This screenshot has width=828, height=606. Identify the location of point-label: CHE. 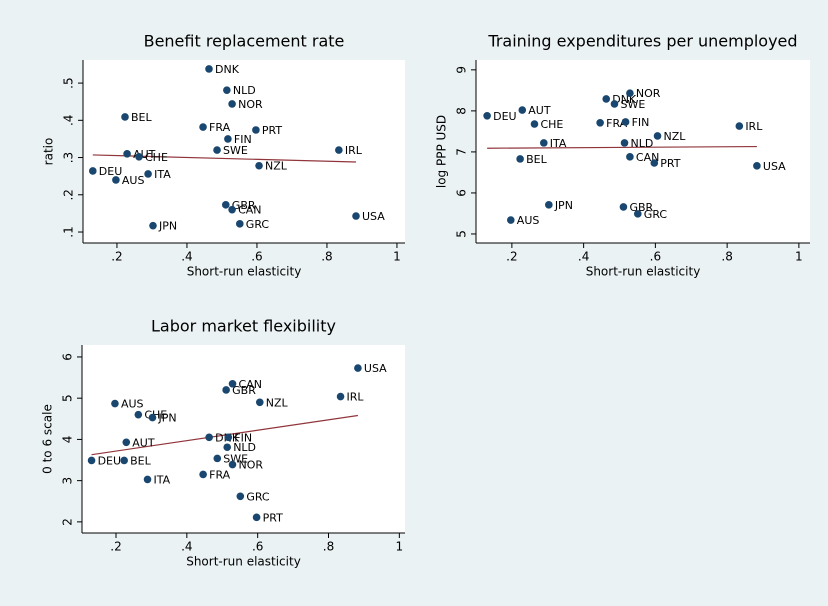
(551, 124).